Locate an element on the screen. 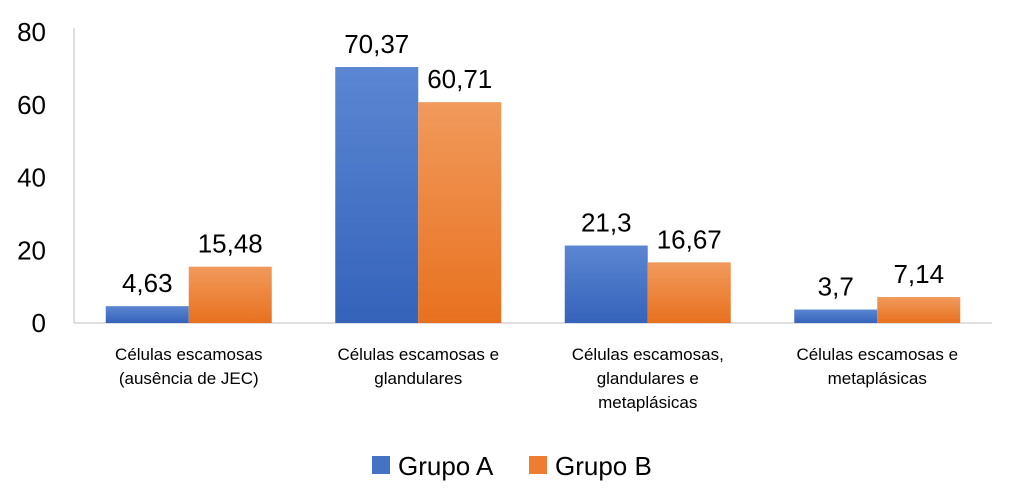  x-category-label: glandulares is located at coordinates (418, 378).